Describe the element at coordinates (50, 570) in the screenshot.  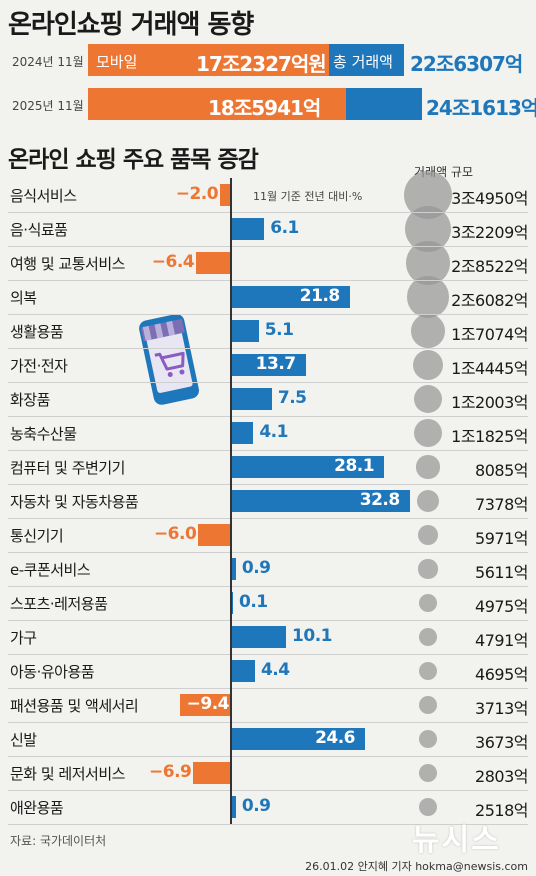
I see `category-label: e-쿠폰서비스` at that location.